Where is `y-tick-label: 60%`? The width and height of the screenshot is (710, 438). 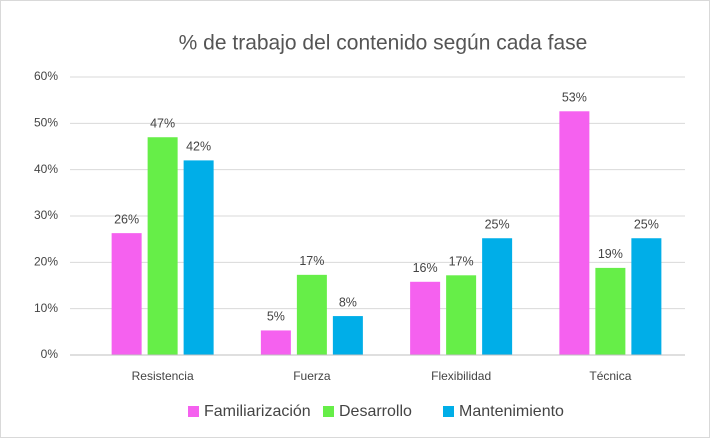
y-tick-label: 60% is located at coordinates (46, 76).